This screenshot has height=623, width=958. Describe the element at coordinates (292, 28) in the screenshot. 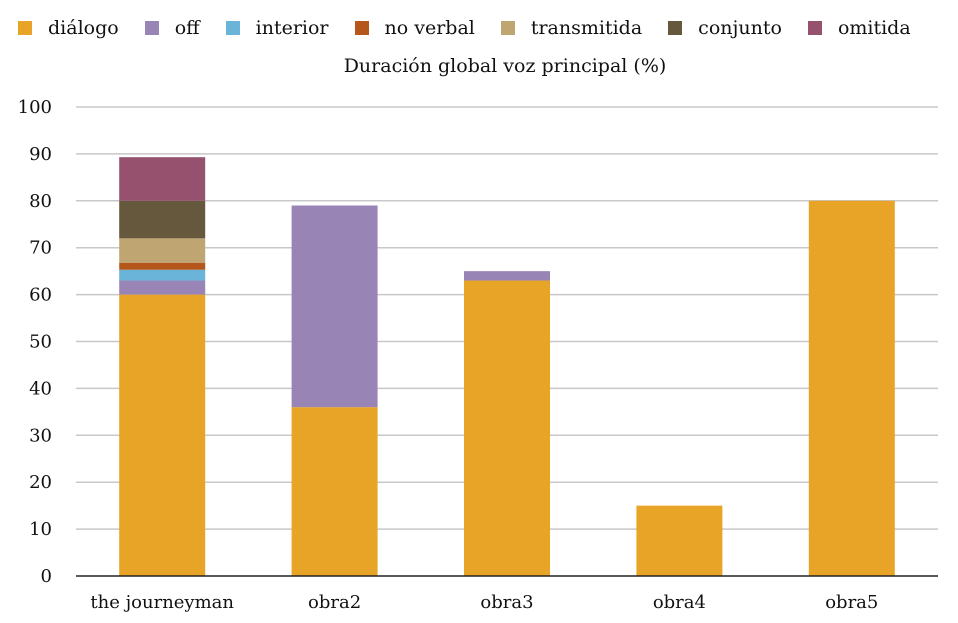

I see `legend-label: interior` at that location.